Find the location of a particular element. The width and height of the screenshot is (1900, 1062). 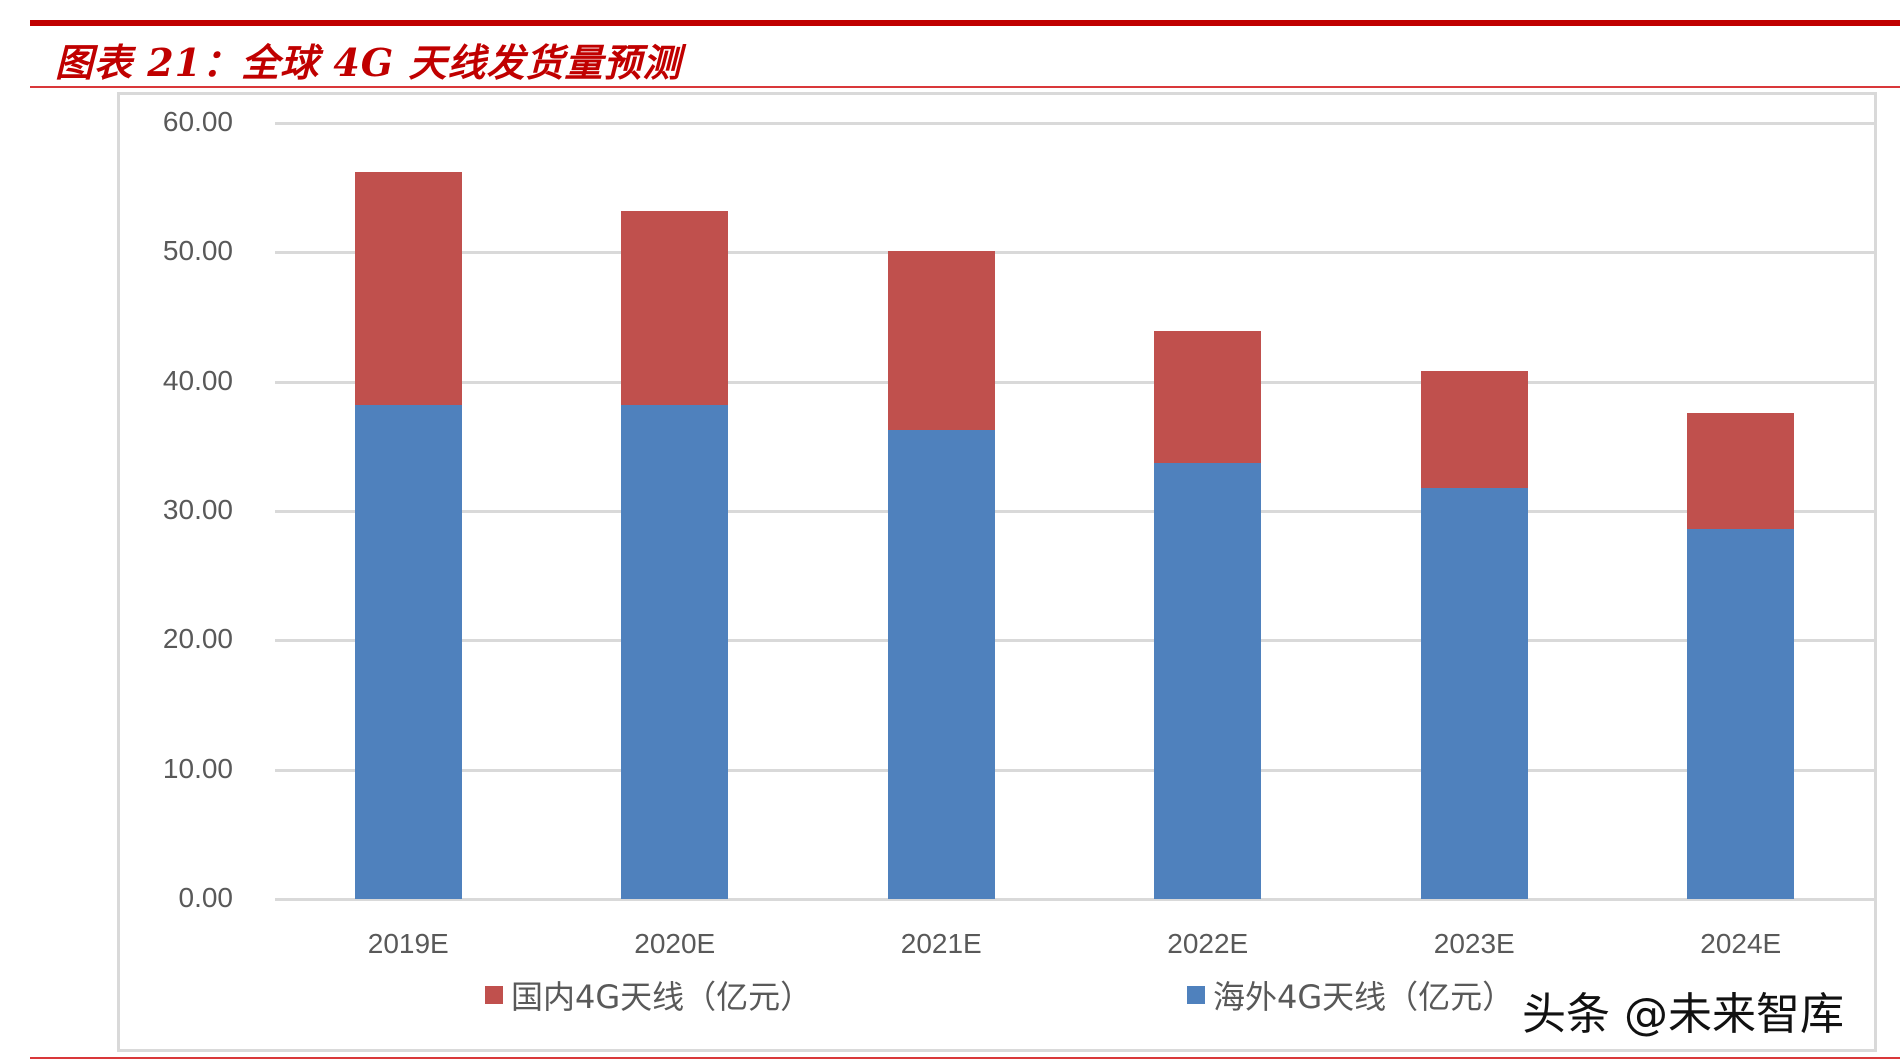

x-tick-label: 2022E is located at coordinates (1208, 943).